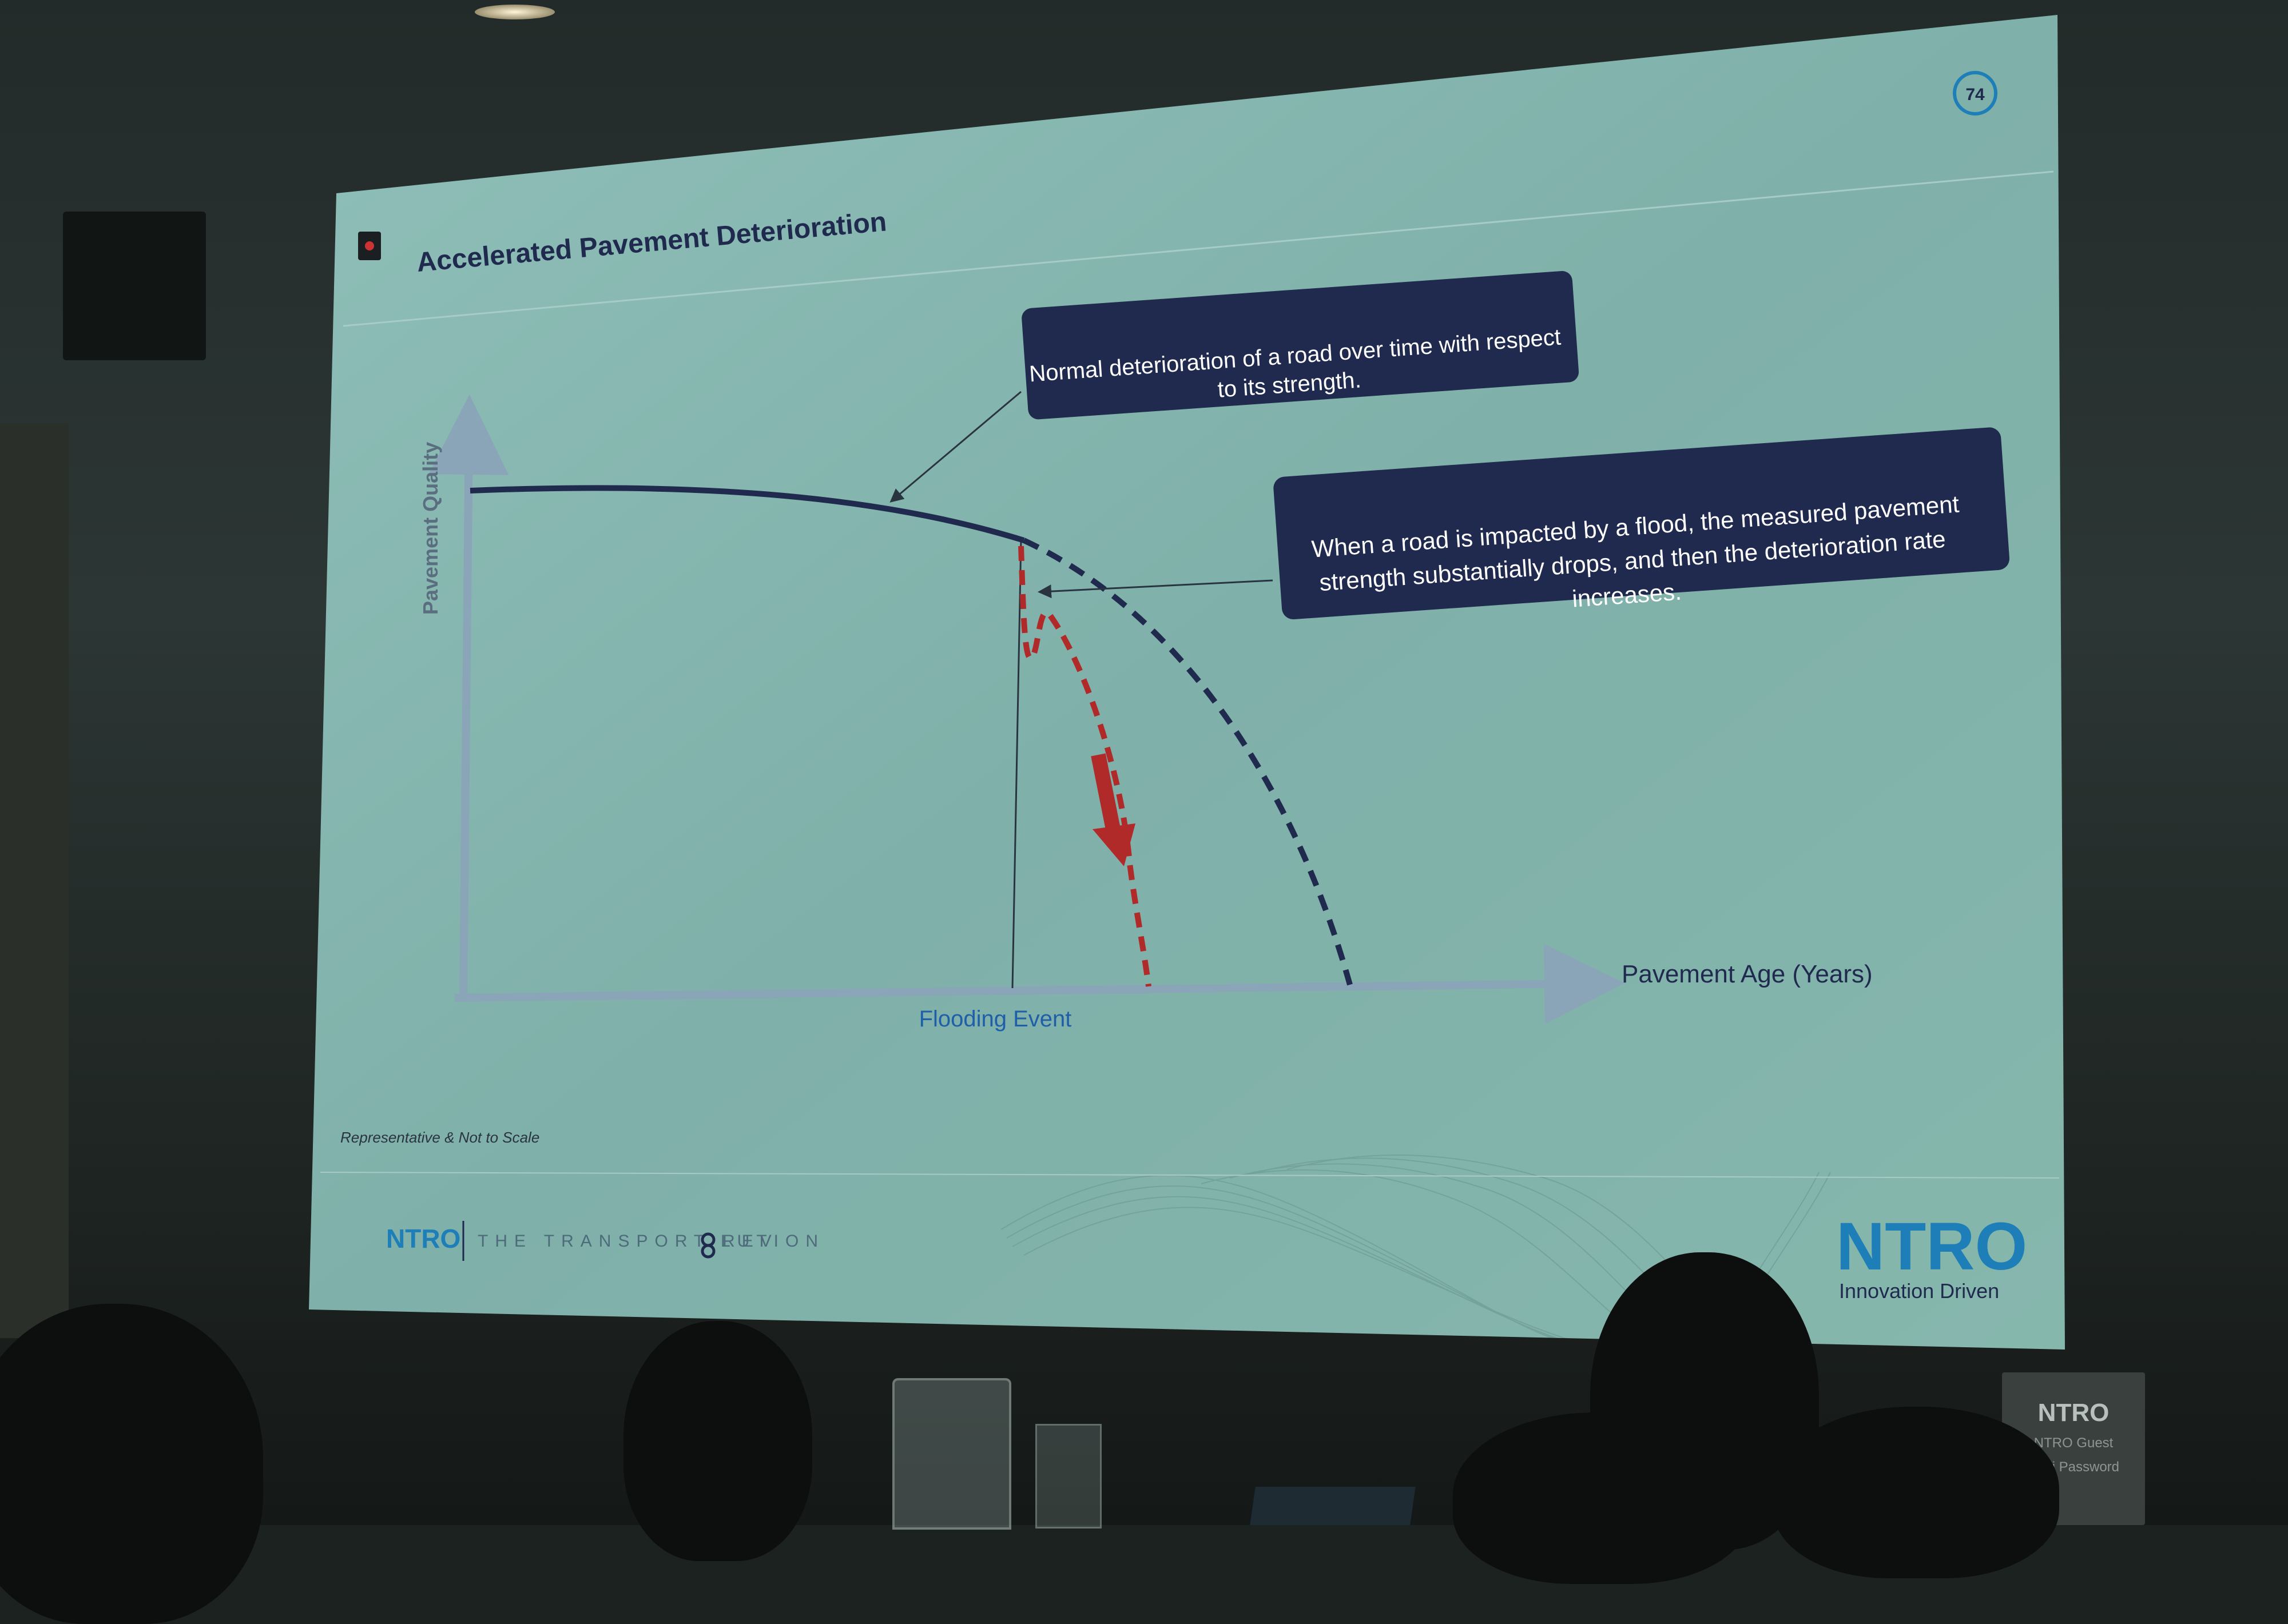  What do you see at coordinates (369, 245) in the screenshot?
I see `record-dot-icon` at bounding box center [369, 245].